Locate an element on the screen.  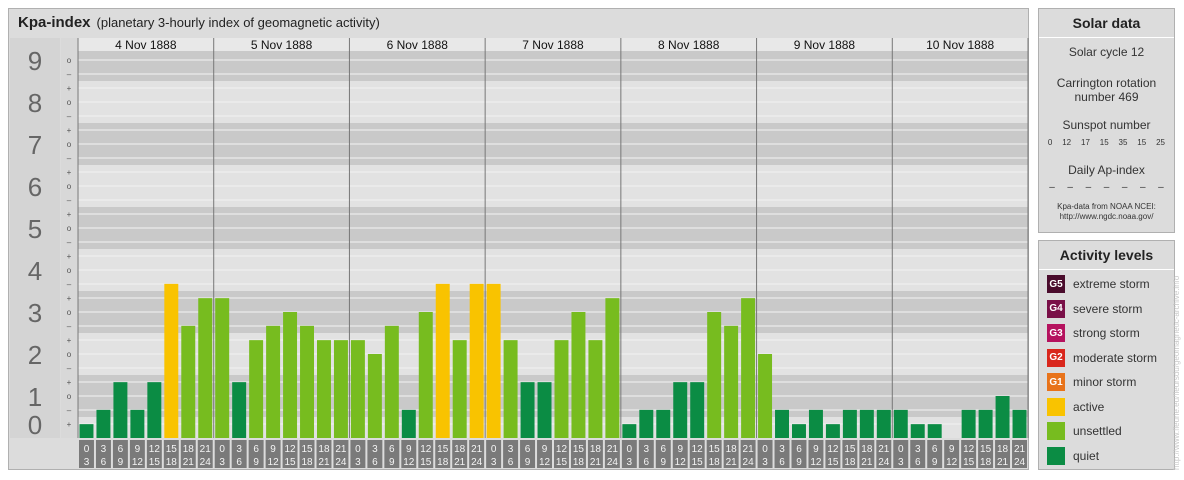
interval-start-label: 18 is located at coordinates (1003, 449).